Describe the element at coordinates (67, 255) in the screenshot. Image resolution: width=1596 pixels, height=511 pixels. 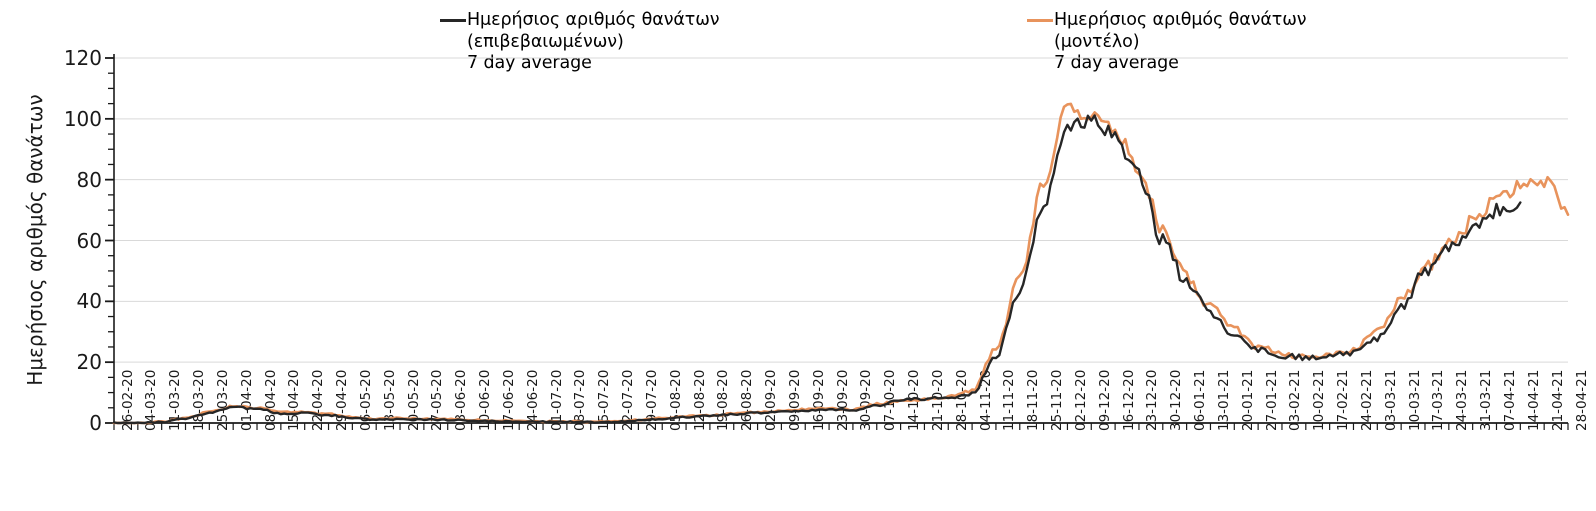
I see `y-axis-tick-labels: 0 20 40 60 80 100 120` at that location.